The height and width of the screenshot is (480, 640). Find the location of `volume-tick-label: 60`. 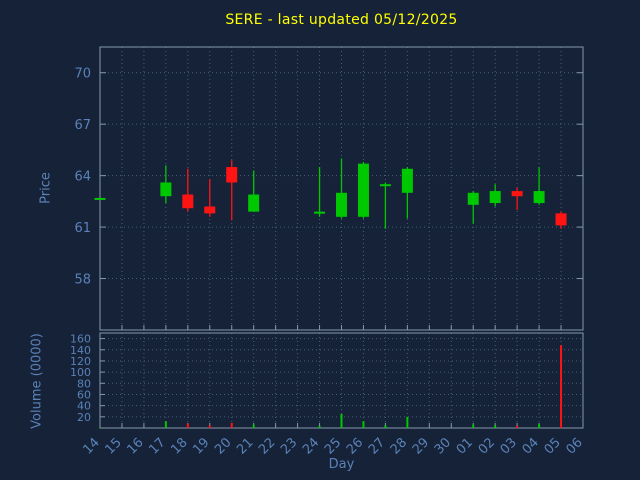

volume-tick-label: 60 is located at coordinates (84, 394).